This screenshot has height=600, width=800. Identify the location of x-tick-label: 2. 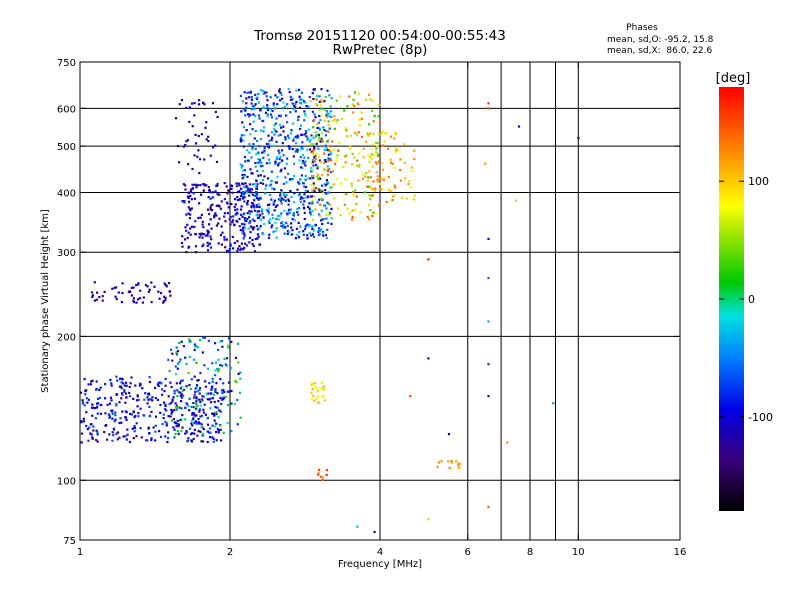
(230, 552).